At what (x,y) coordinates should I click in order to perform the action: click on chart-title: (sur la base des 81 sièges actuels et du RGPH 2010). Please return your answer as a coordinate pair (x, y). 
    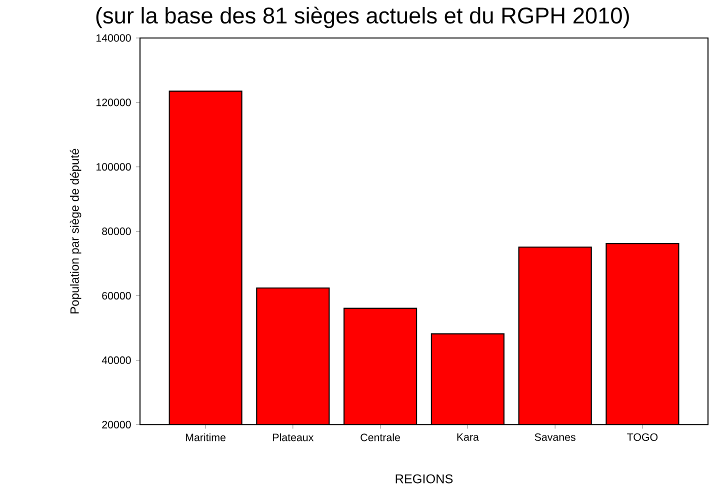
    Looking at the image, I should click on (362, 17).